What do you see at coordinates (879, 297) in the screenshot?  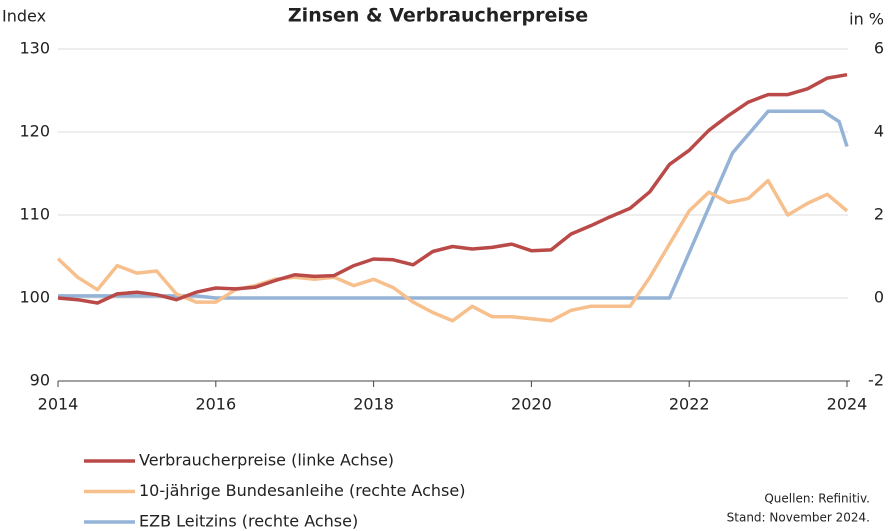 I see `y2-tick-label: 0` at bounding box center [879, 297].